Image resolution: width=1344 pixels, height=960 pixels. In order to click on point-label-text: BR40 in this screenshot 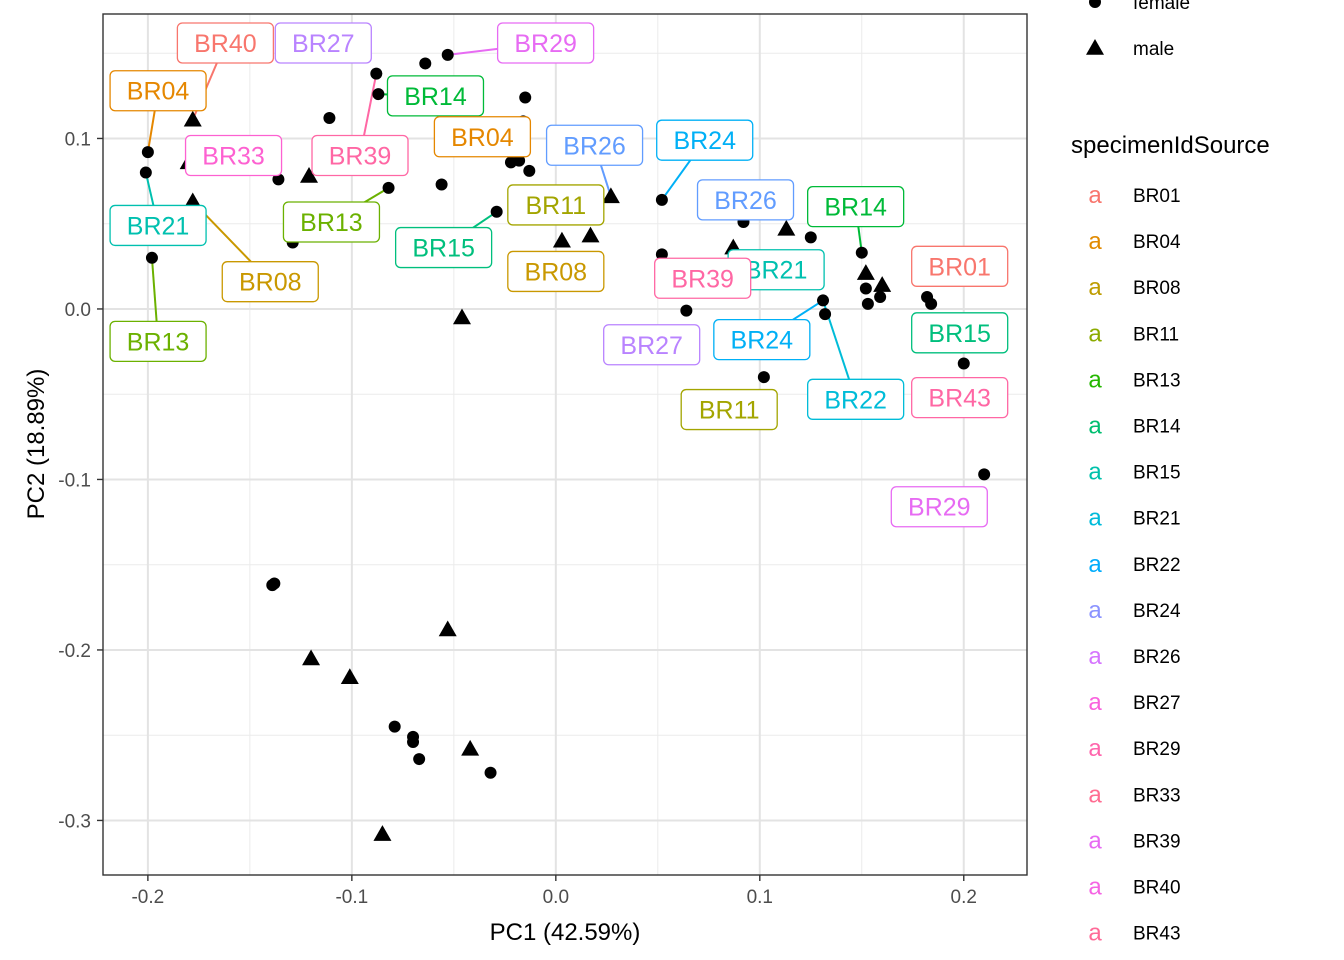, I will do `click(225, 44)`.